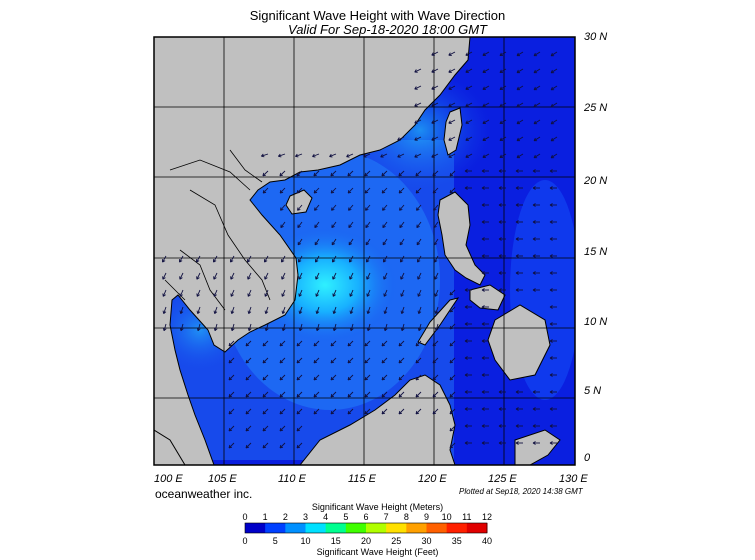 The width and height of the screenshot is (755, 560). I want to click on colorbar-meters-tick: 12, so click(487, 517).